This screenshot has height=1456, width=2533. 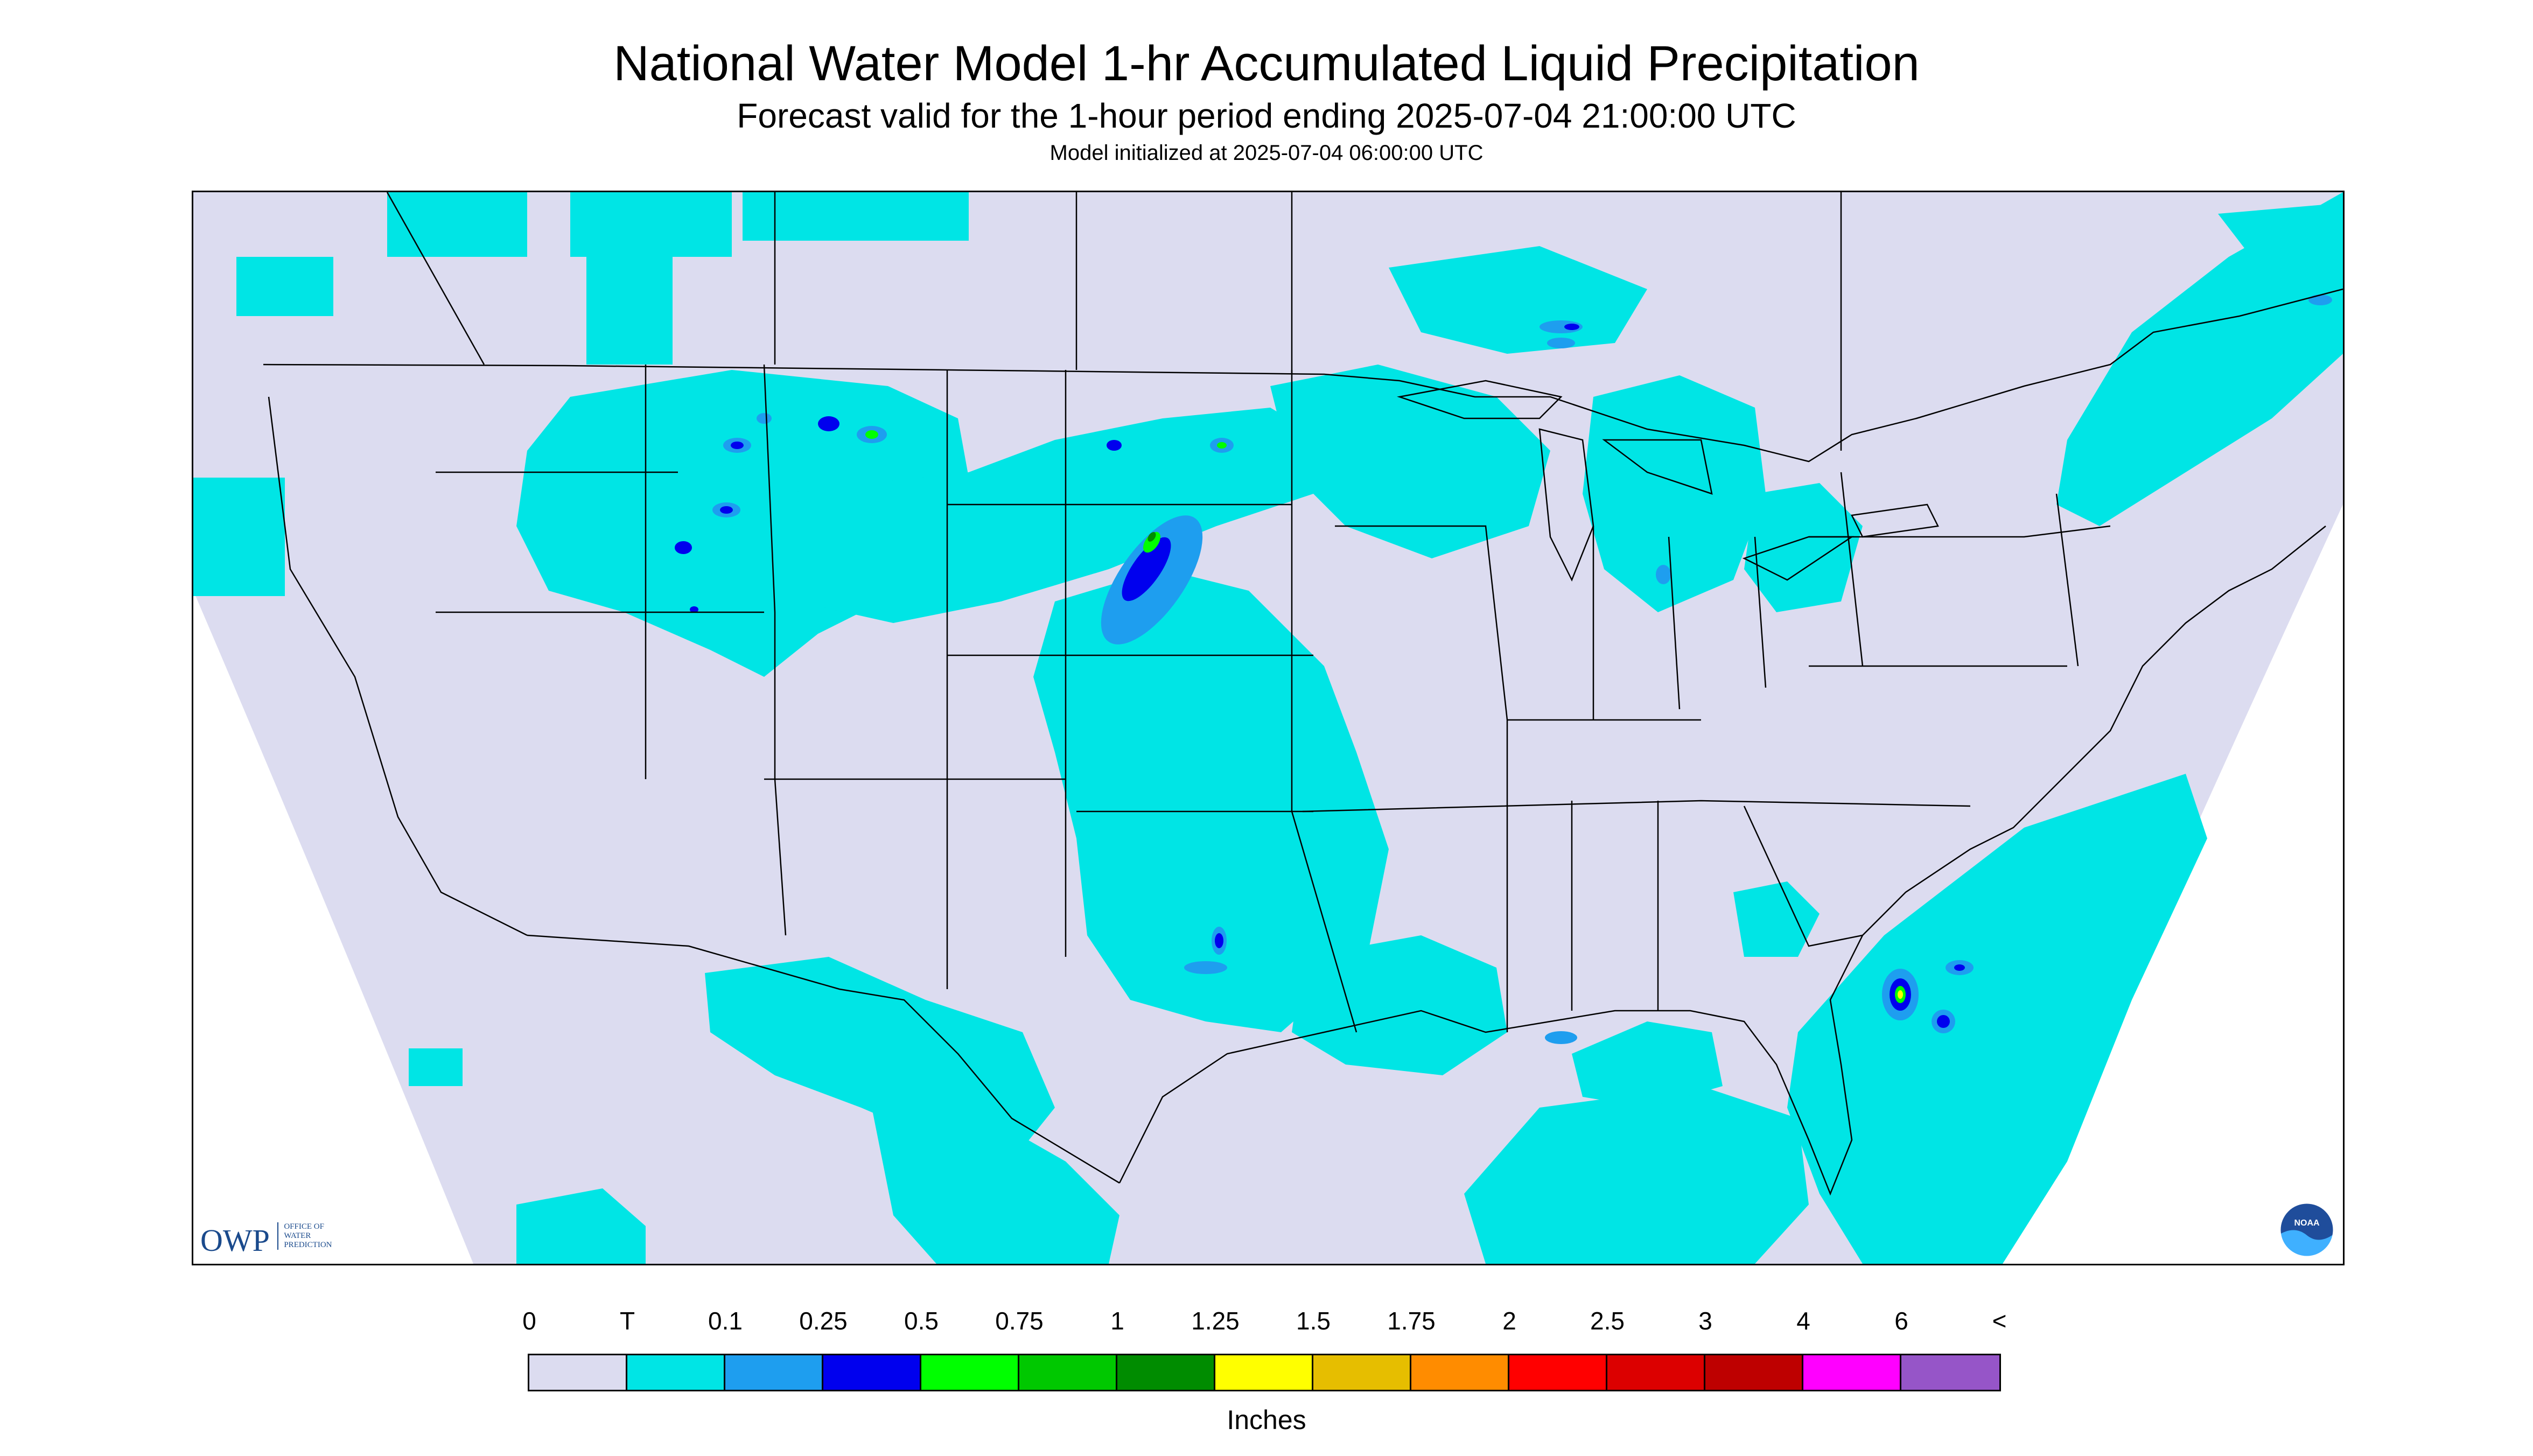 I want to click on owp-logo: OWP OFFICE OF WATER PREDICTION, so click(x=266, y=1241).